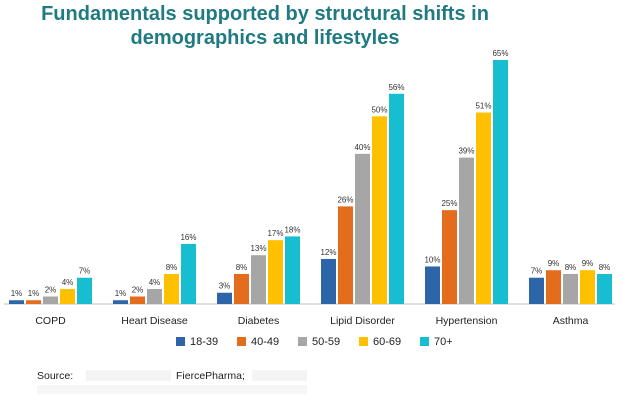  Describe the element at coordinates (379, 109) in the screenshot. I see `data-label: 50%` at that location.